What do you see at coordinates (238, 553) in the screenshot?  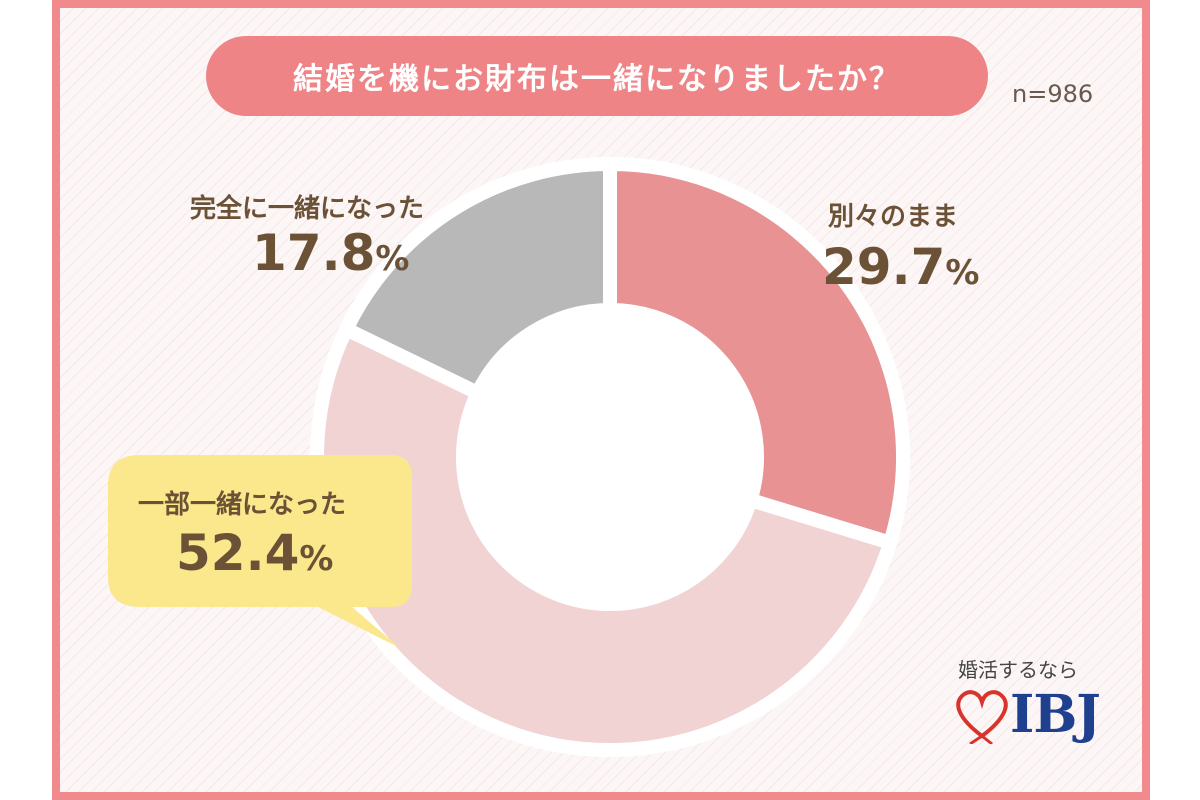 I see `value-partial-number: 52.4` at bounding box center [238, 553].